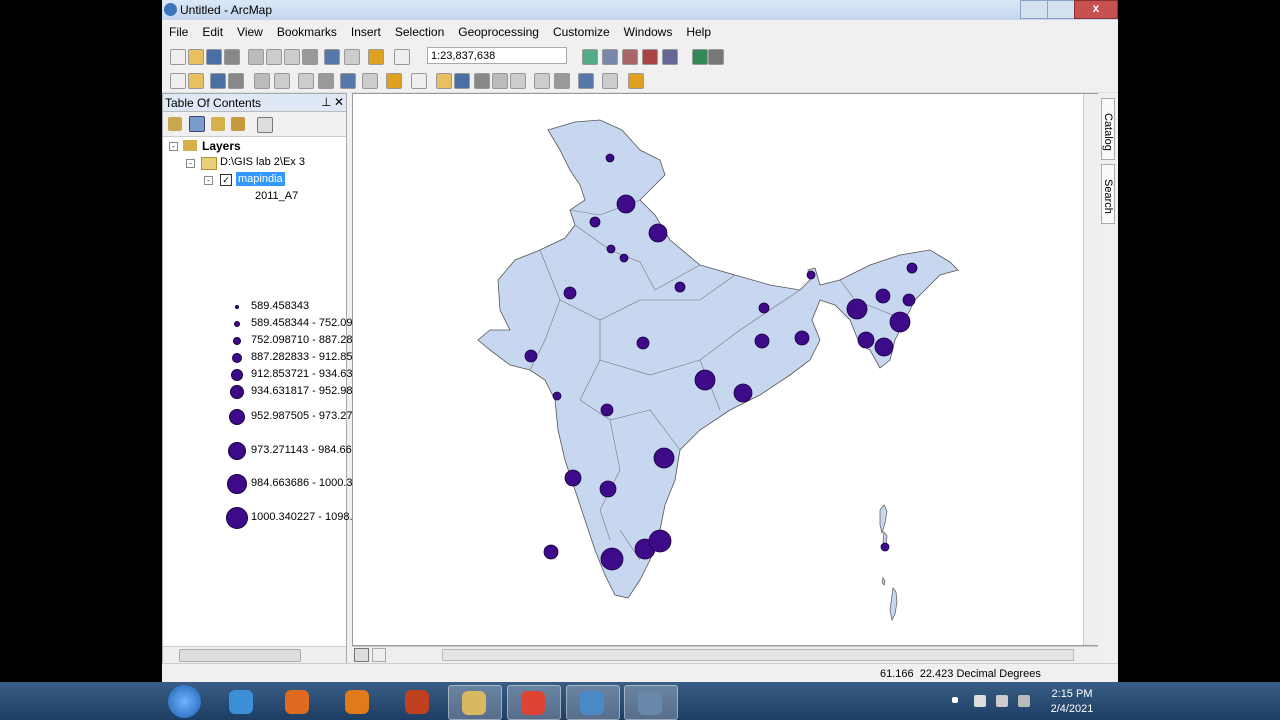  I want to click on app-icon, so click(417, 702).